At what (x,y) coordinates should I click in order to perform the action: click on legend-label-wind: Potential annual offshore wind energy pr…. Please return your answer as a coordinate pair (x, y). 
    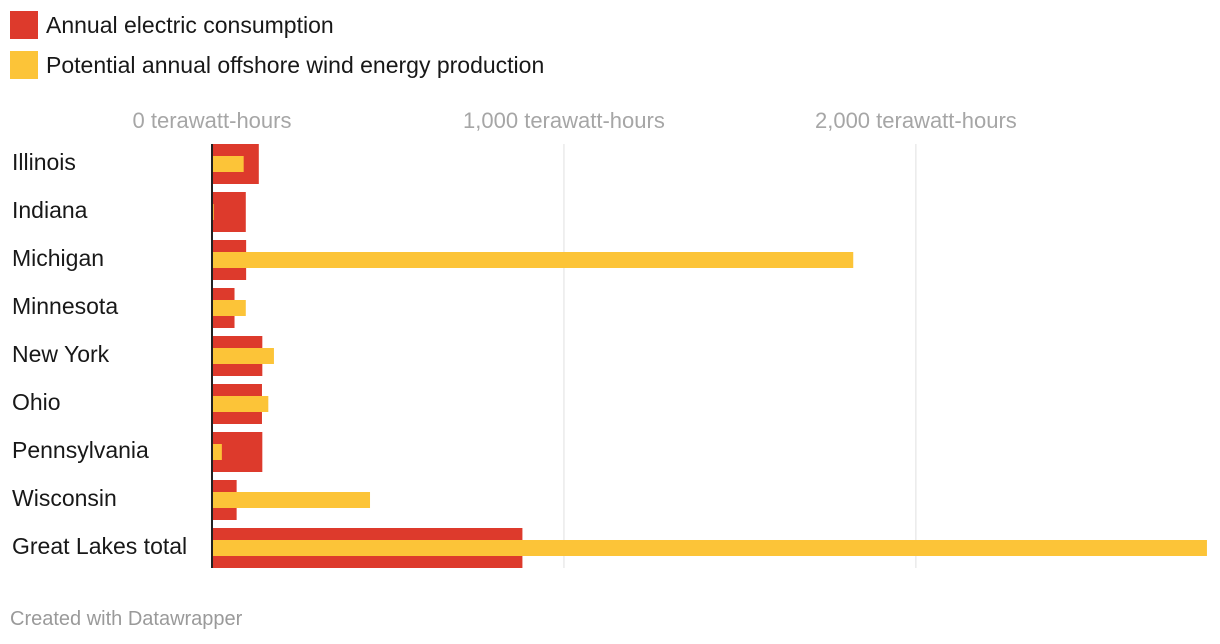
    Looking at the image, I should click on (295, 64).